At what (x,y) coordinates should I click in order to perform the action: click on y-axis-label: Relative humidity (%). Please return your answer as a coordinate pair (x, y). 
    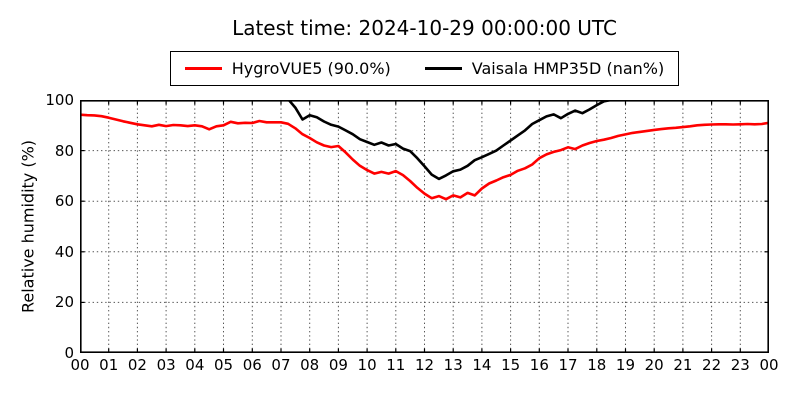
    Looking at the image, I should click on (28, 226).